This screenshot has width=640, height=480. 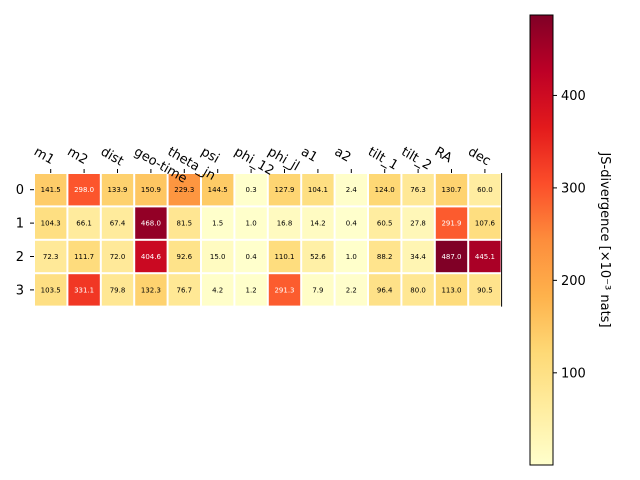 I want to click on cell-value-label: 291.9, so click(x=451, y=224).